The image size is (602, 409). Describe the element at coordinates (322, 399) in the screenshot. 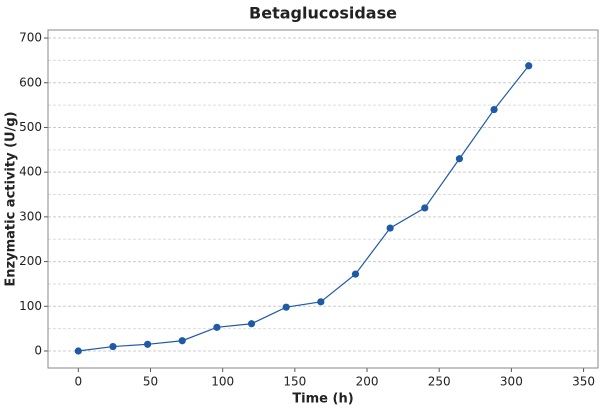

I see `x-axis-title: Time (h)` at that location.